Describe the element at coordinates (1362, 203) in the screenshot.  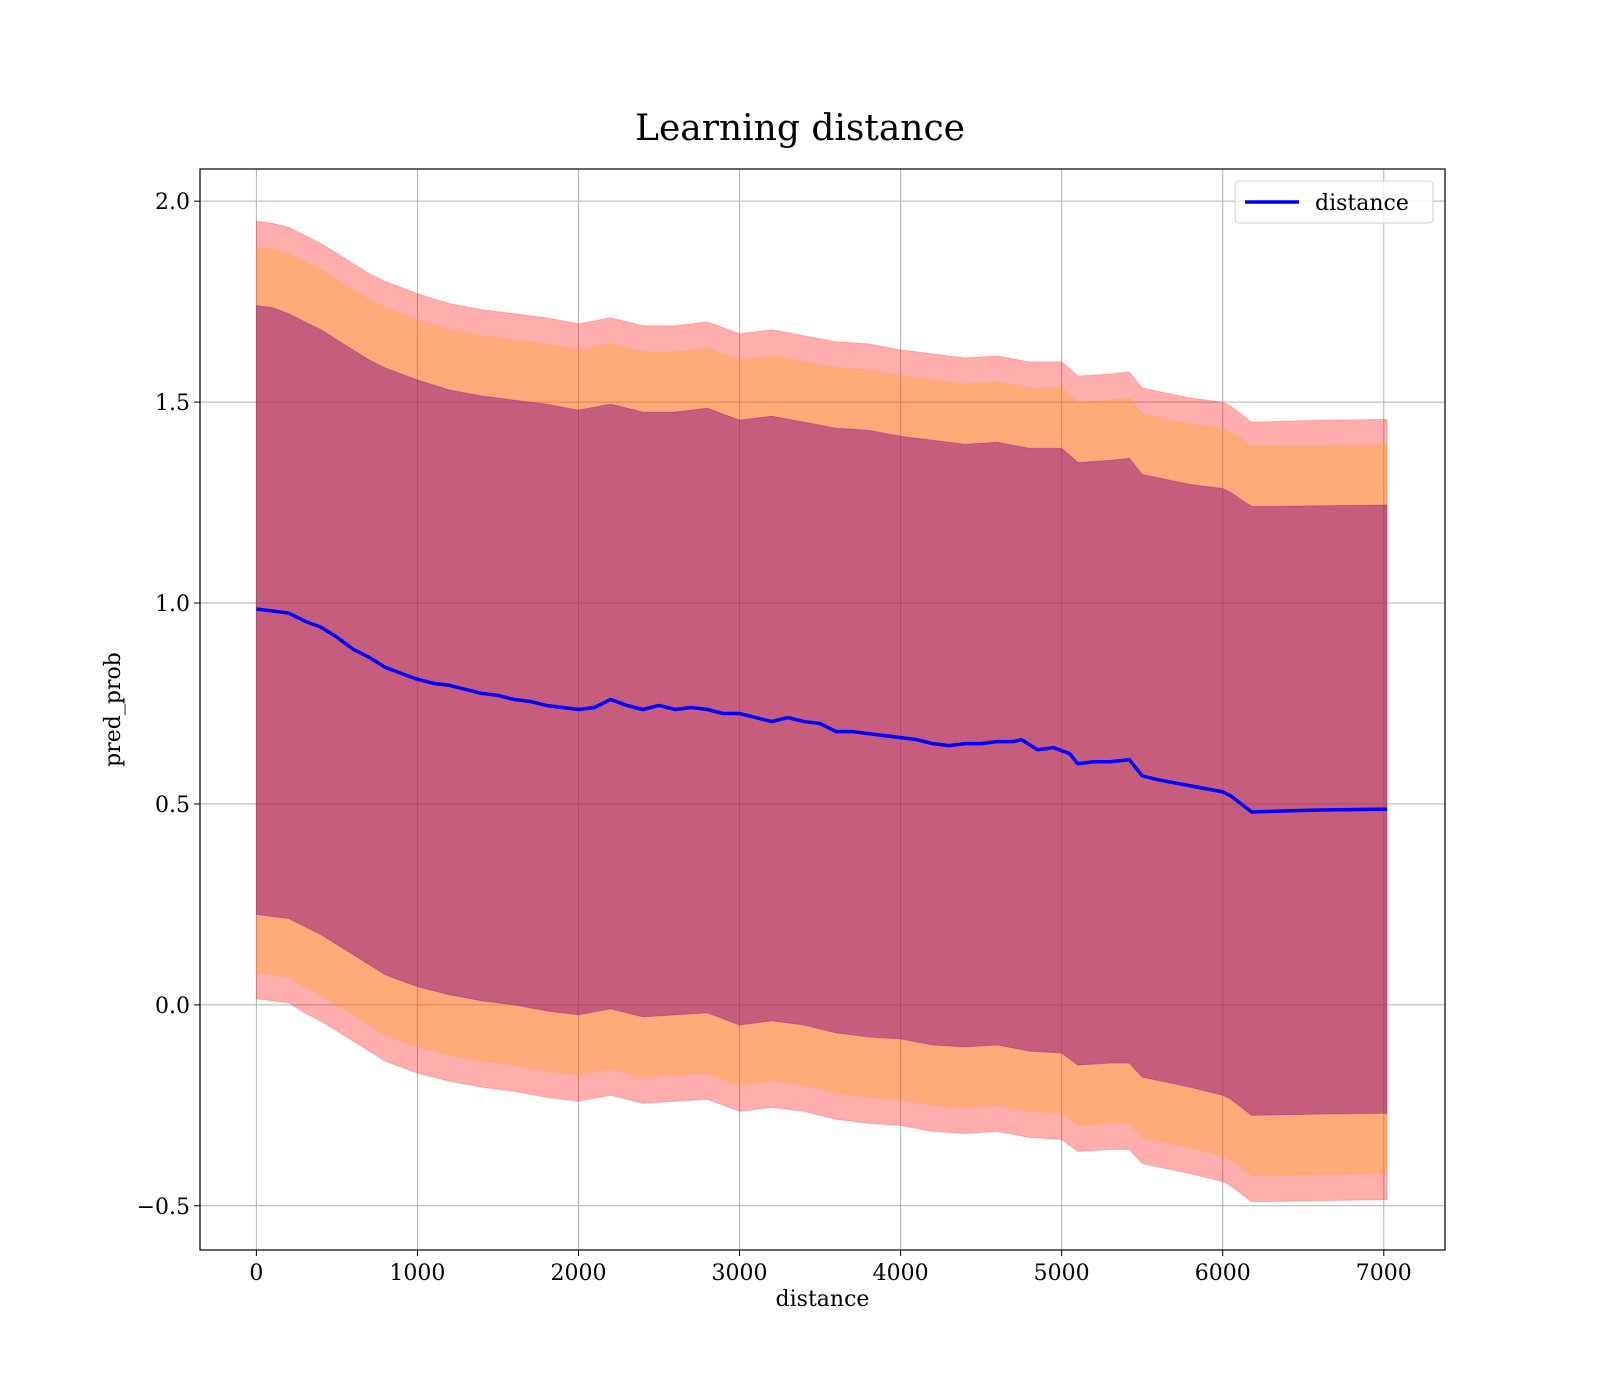
I see `legend-label-distance: distance` at that location.